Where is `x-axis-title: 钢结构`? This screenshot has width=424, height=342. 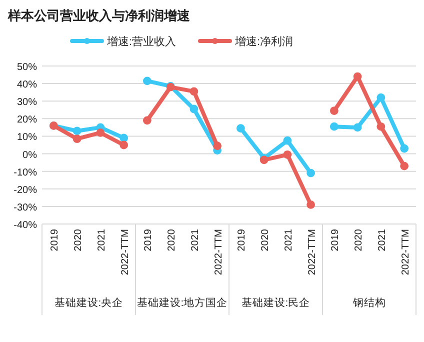 x-axis-title: 钢结构 is located at coordinates (369, 302).